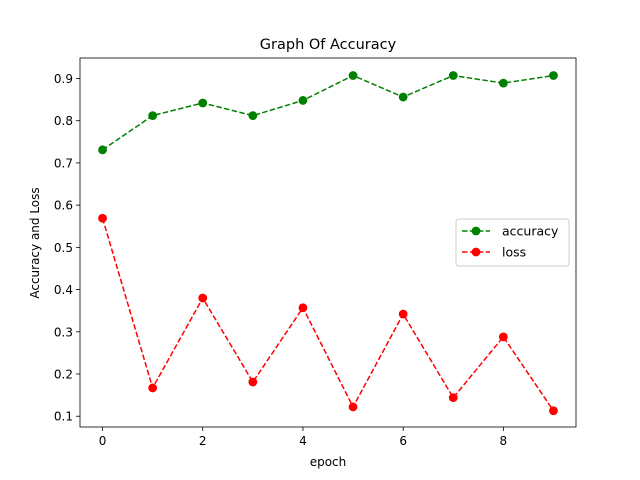 Image resolution: width=640 pixels, height=480 pixels. I want to click on legend-accuracy-label: accuracy, so click(530, 231).